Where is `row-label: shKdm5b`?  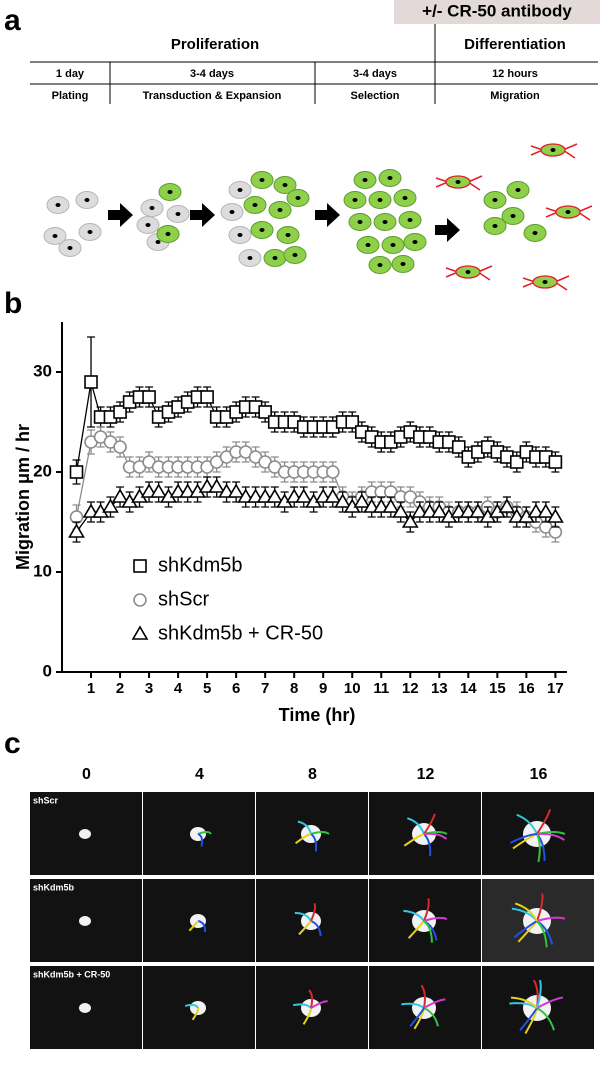
row-label: shKdm5b is located at coordinates (54, 887).